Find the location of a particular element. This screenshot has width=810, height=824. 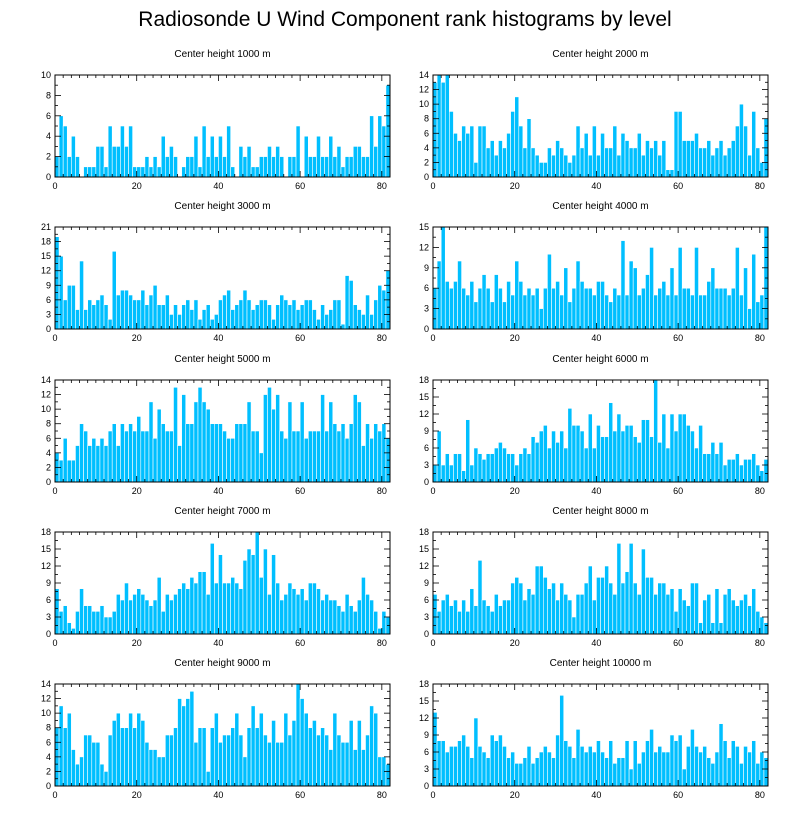

y-tick-label: 10 is located at coordinates (424, 104).